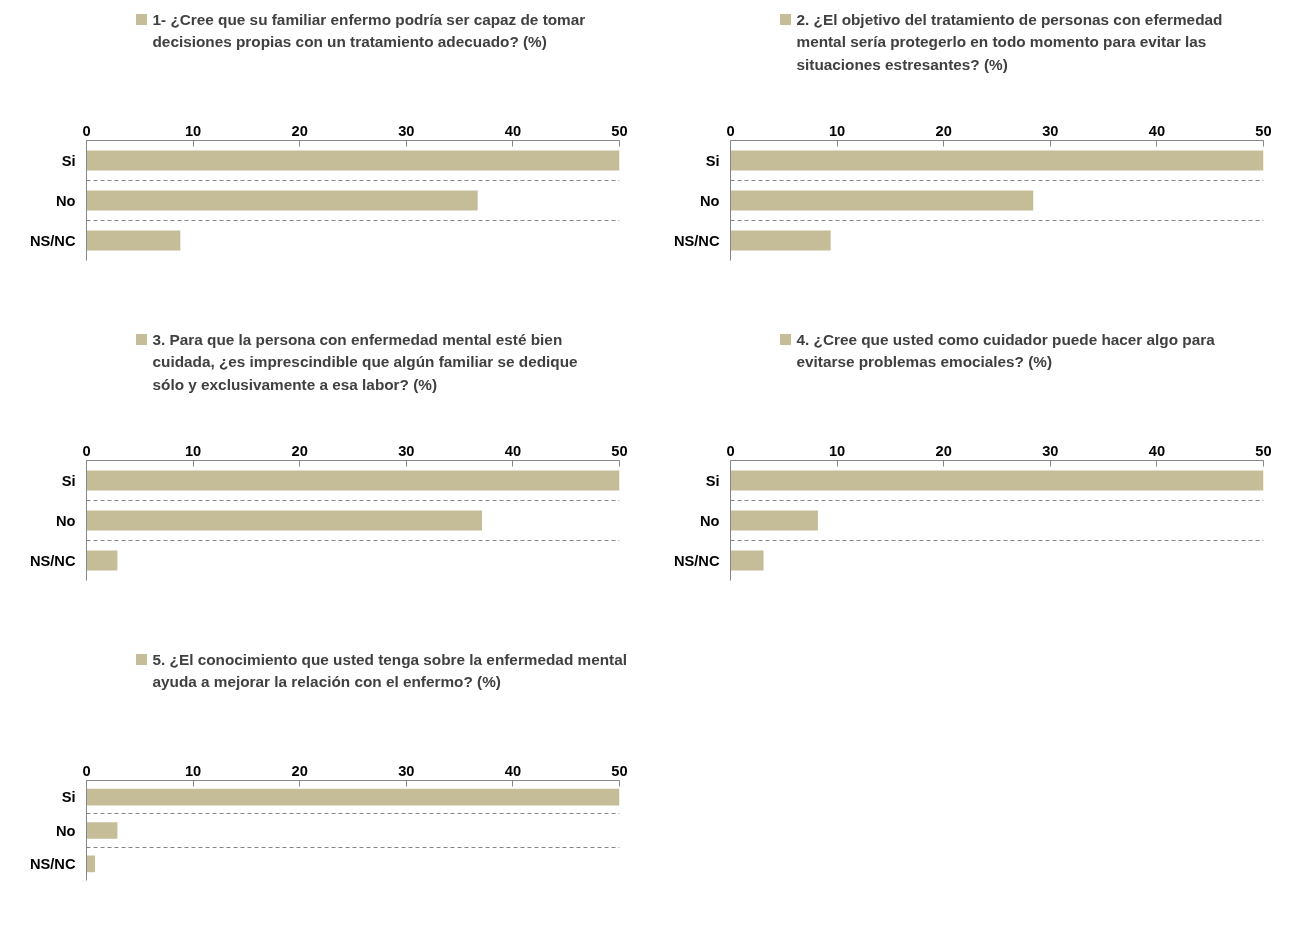 The height and width of the screenshot is (928, 1297). Describe the element at coordinates (369, 30) in the screenshot. I see `legend-label: 1- ¿Cree que su familiar enfermo podría ser capaz de tomar decisiones propias con un tratamiento adecuado? (%)` at that location.